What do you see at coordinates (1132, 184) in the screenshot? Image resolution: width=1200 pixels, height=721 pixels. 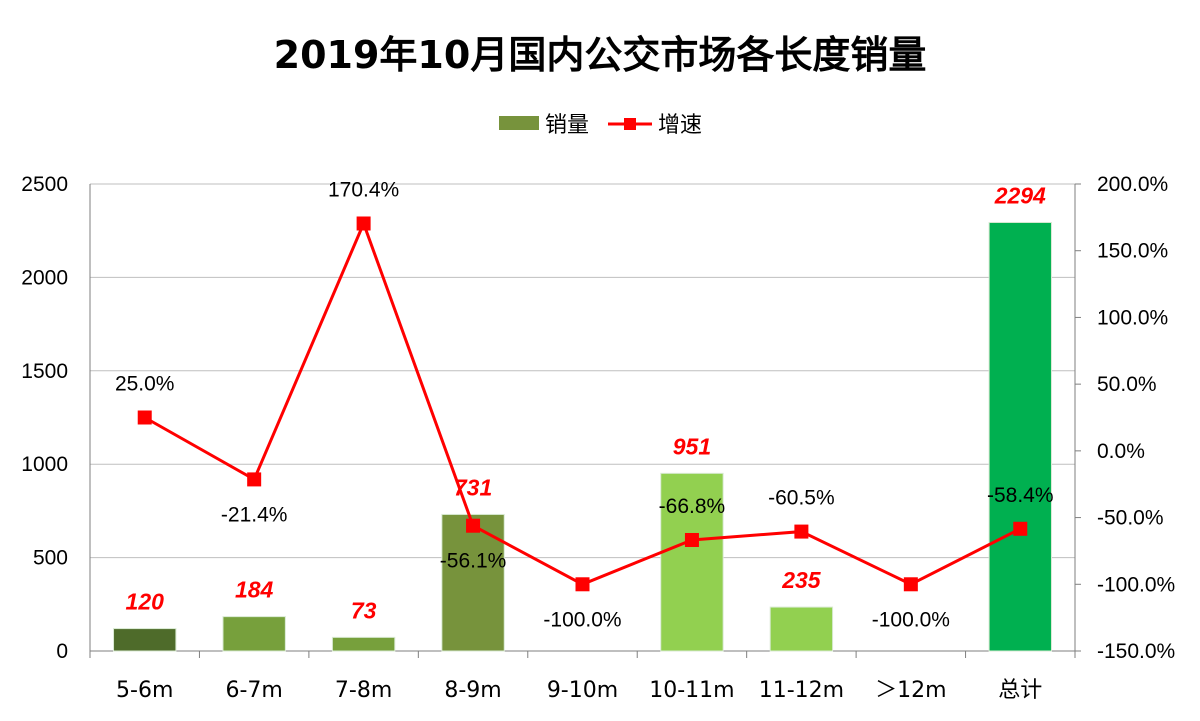 I see `right-tick-label: 200.0%` at bounding box center [1132, 184].